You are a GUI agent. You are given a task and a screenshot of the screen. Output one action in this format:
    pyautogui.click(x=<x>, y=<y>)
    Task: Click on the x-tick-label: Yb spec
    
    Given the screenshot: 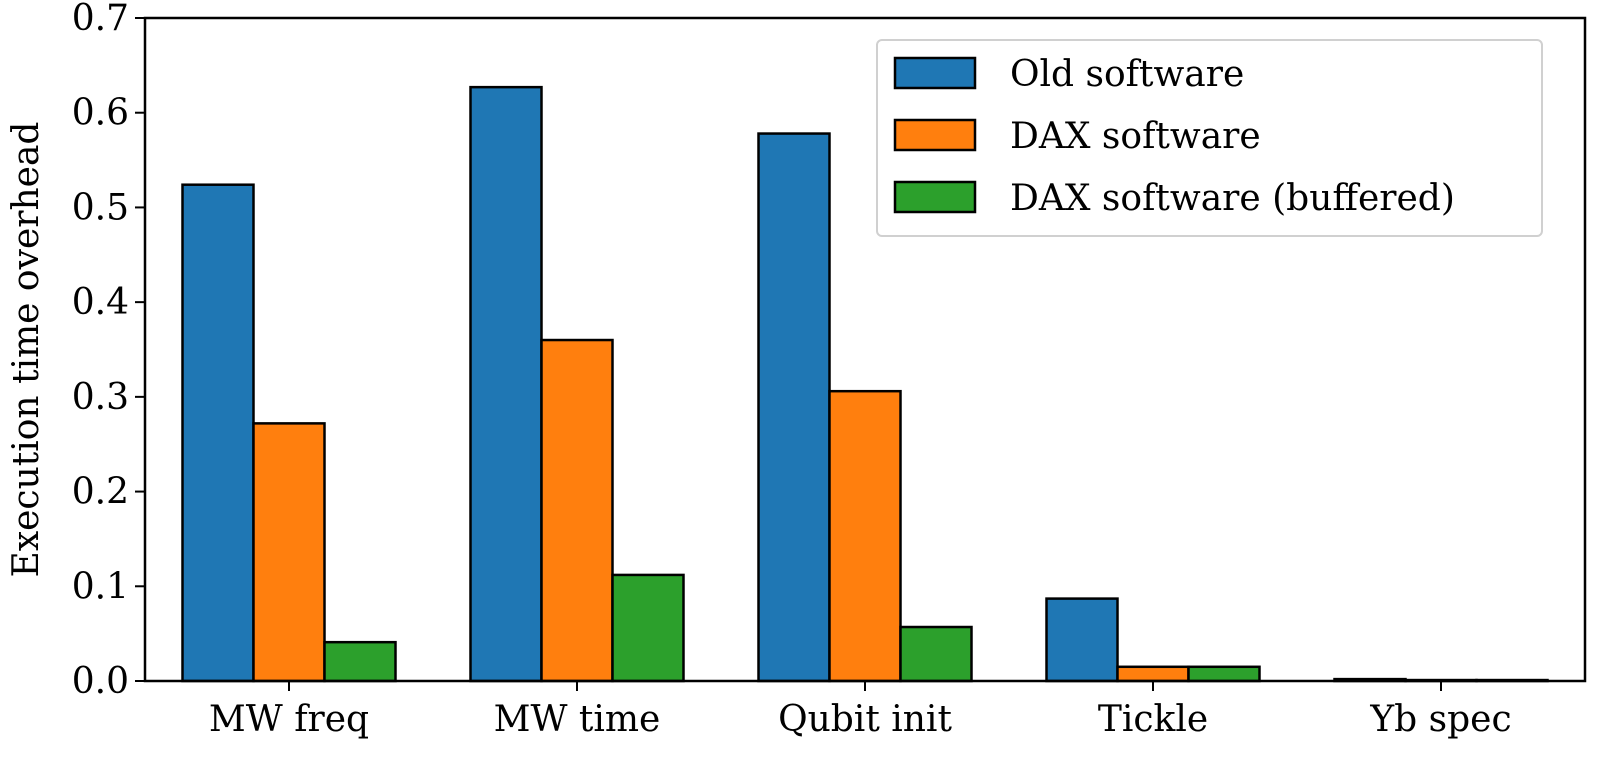 What is the action you would take?
    pyautogui.click(x=1440, y=719)
    